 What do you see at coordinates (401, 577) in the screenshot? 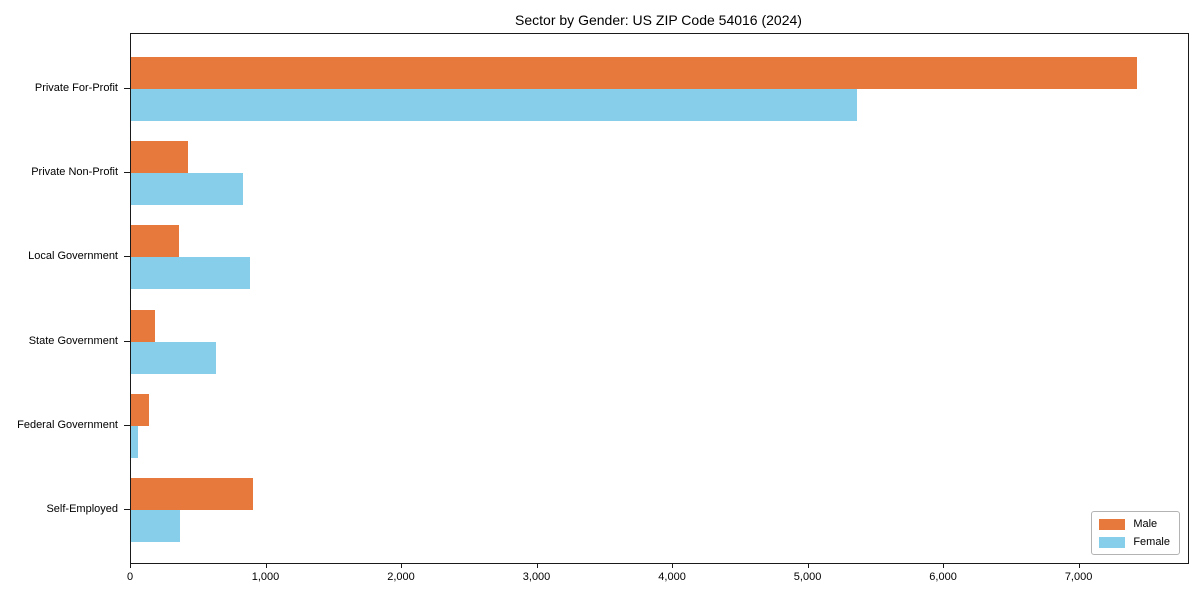
I see `x-tick-label: 2,000` at bounding box center [401, 577].